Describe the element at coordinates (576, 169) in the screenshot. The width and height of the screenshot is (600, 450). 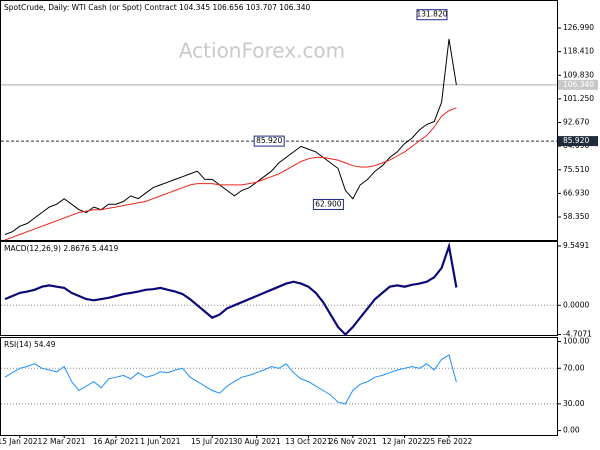
I see `y-tick-label: 75.510` at that location.